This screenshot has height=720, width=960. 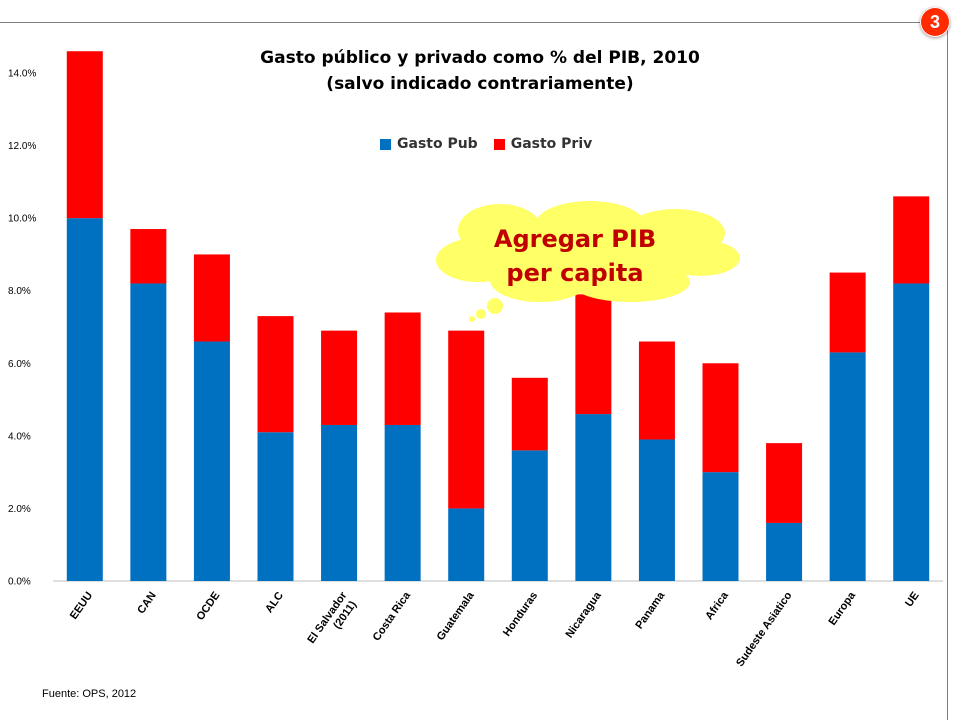 What do you see at coordinates (19, 582) in the screenshot?
I see `y-tick-label: 0.0%` at bounding box center [19, 582].